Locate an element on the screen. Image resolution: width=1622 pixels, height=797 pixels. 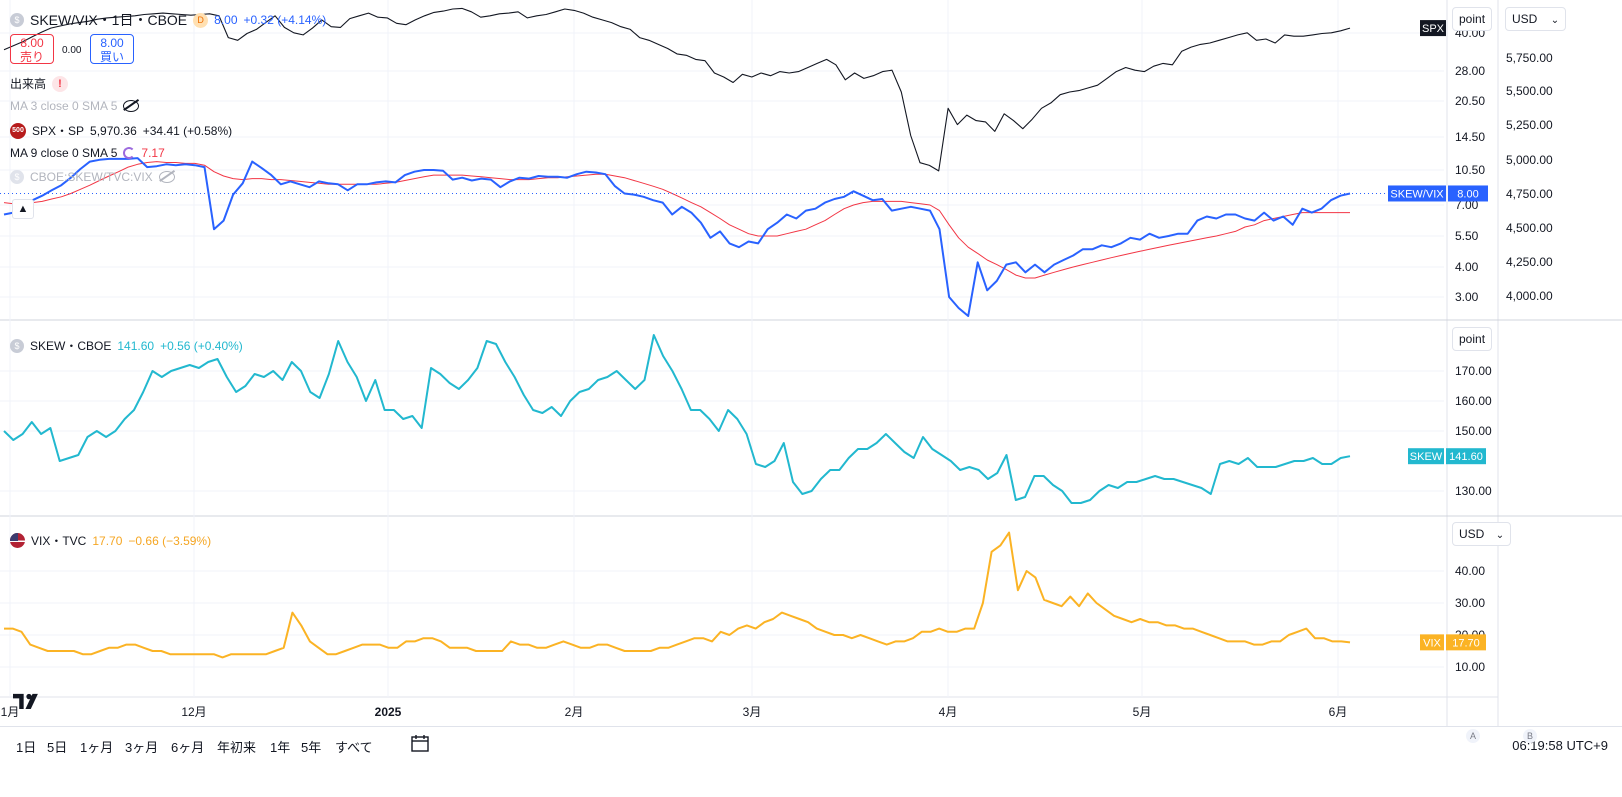
skew-value-bg is located at coordinates (1466, 456).